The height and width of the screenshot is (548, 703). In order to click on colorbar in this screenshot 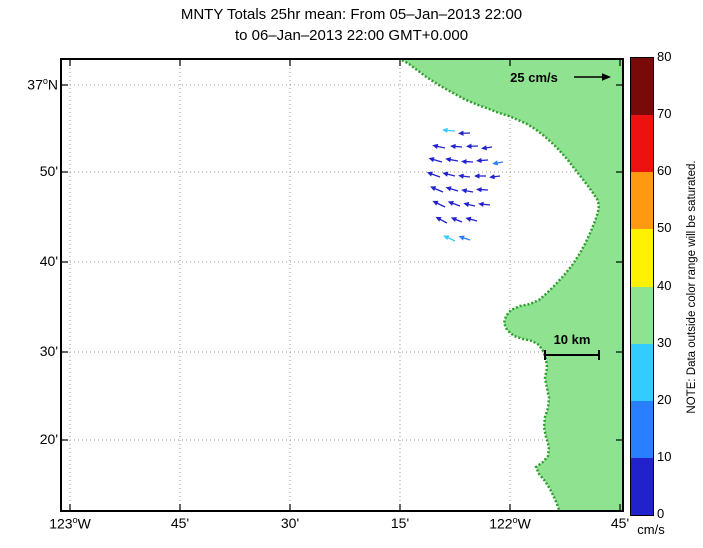, I will do `click(642, 286)`.